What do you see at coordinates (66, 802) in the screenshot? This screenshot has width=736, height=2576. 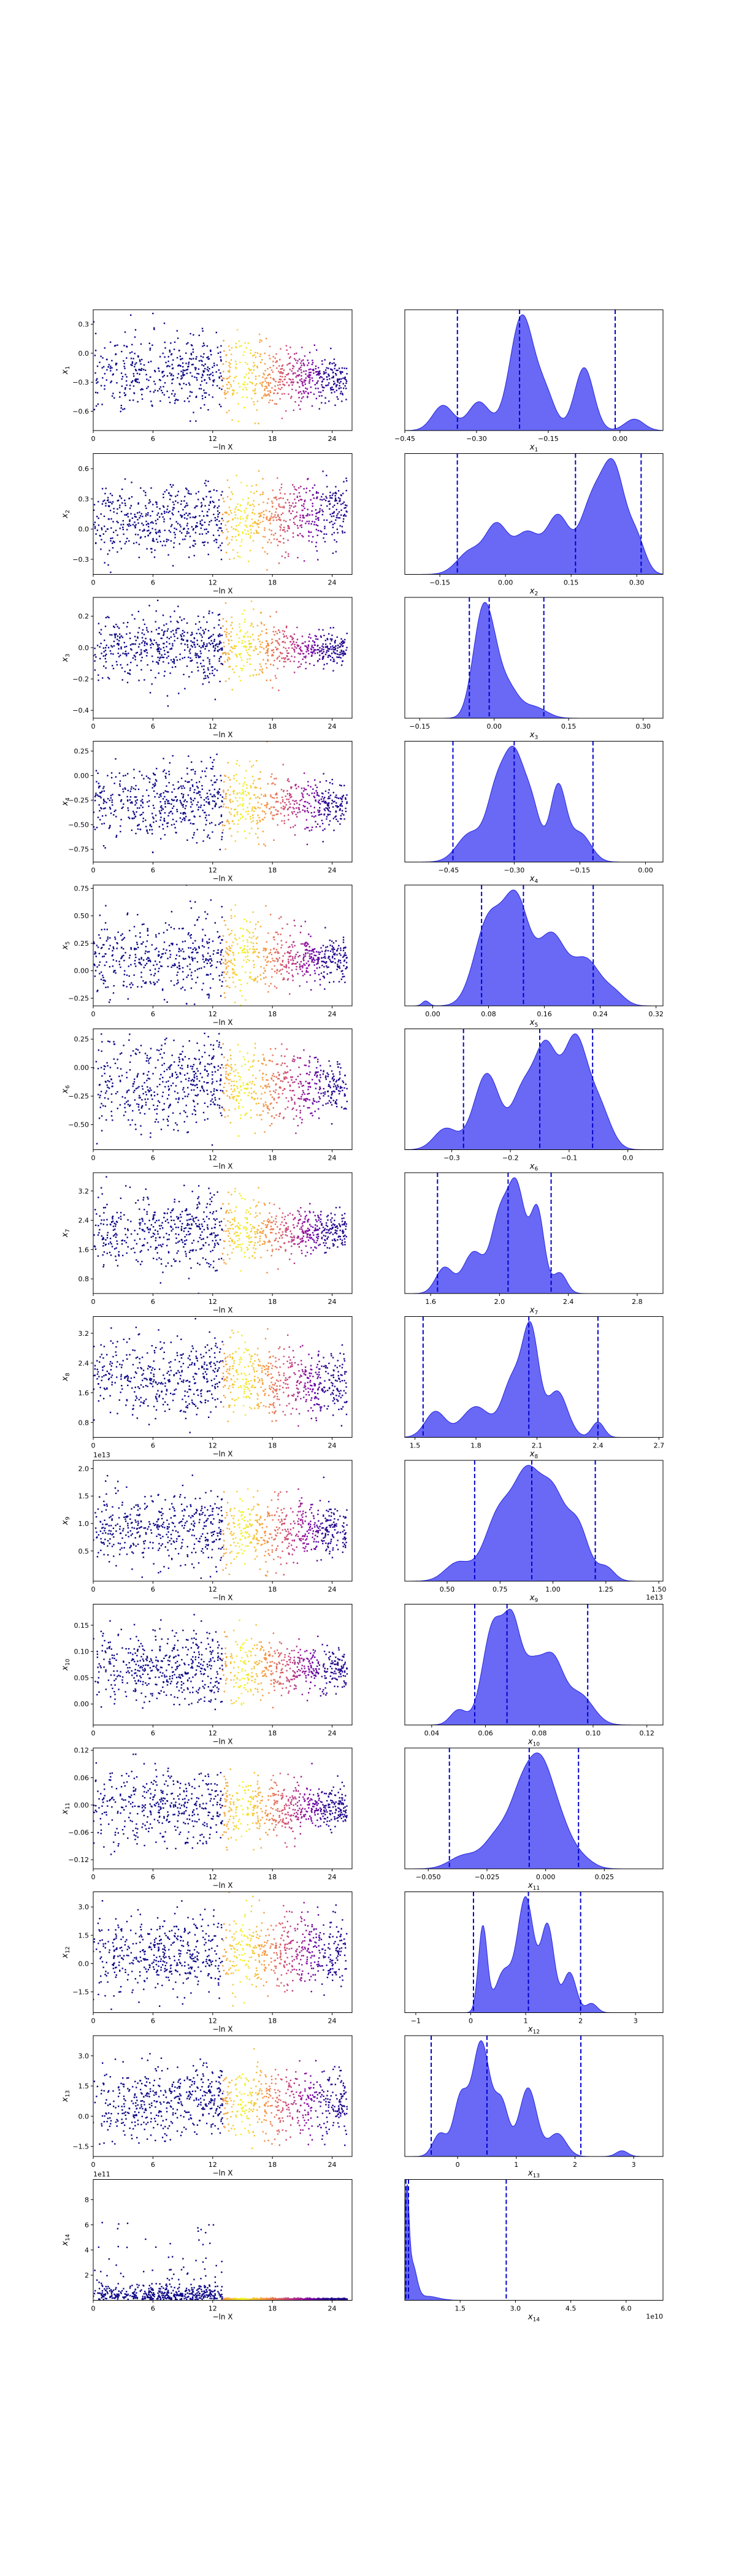 I see `y-axis-label: x4` at bounding box center [66, 802].